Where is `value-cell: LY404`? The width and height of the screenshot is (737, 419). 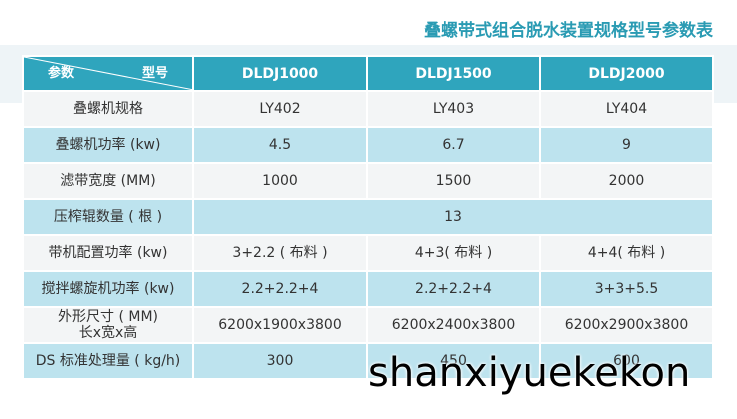 value-cell: LY404 is located at coordinates (626, 109).